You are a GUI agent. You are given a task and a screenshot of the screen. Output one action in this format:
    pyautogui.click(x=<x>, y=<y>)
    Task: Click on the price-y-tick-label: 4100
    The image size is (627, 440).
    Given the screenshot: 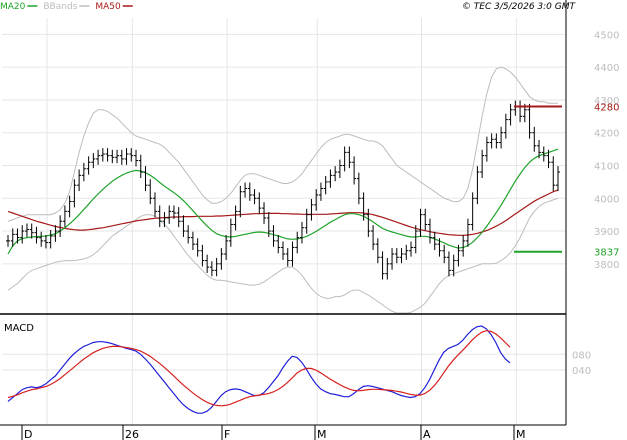 What is the action you would take?
    pyautogui.click(x=606, y=167)
    